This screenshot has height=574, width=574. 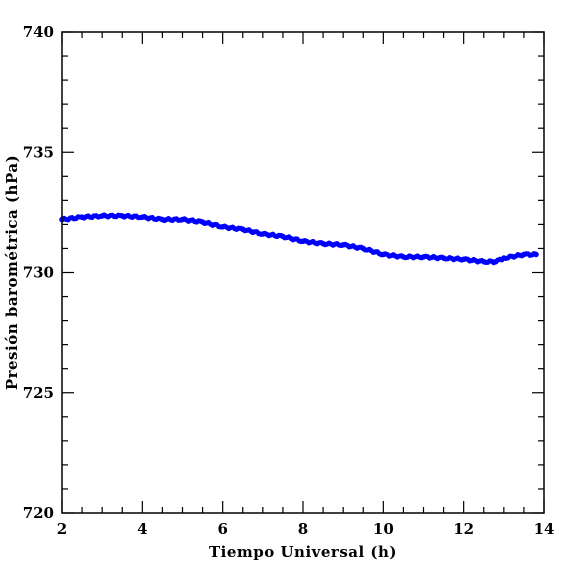 I want to click on y-tick-label: 740, so click(x=38, y=32).